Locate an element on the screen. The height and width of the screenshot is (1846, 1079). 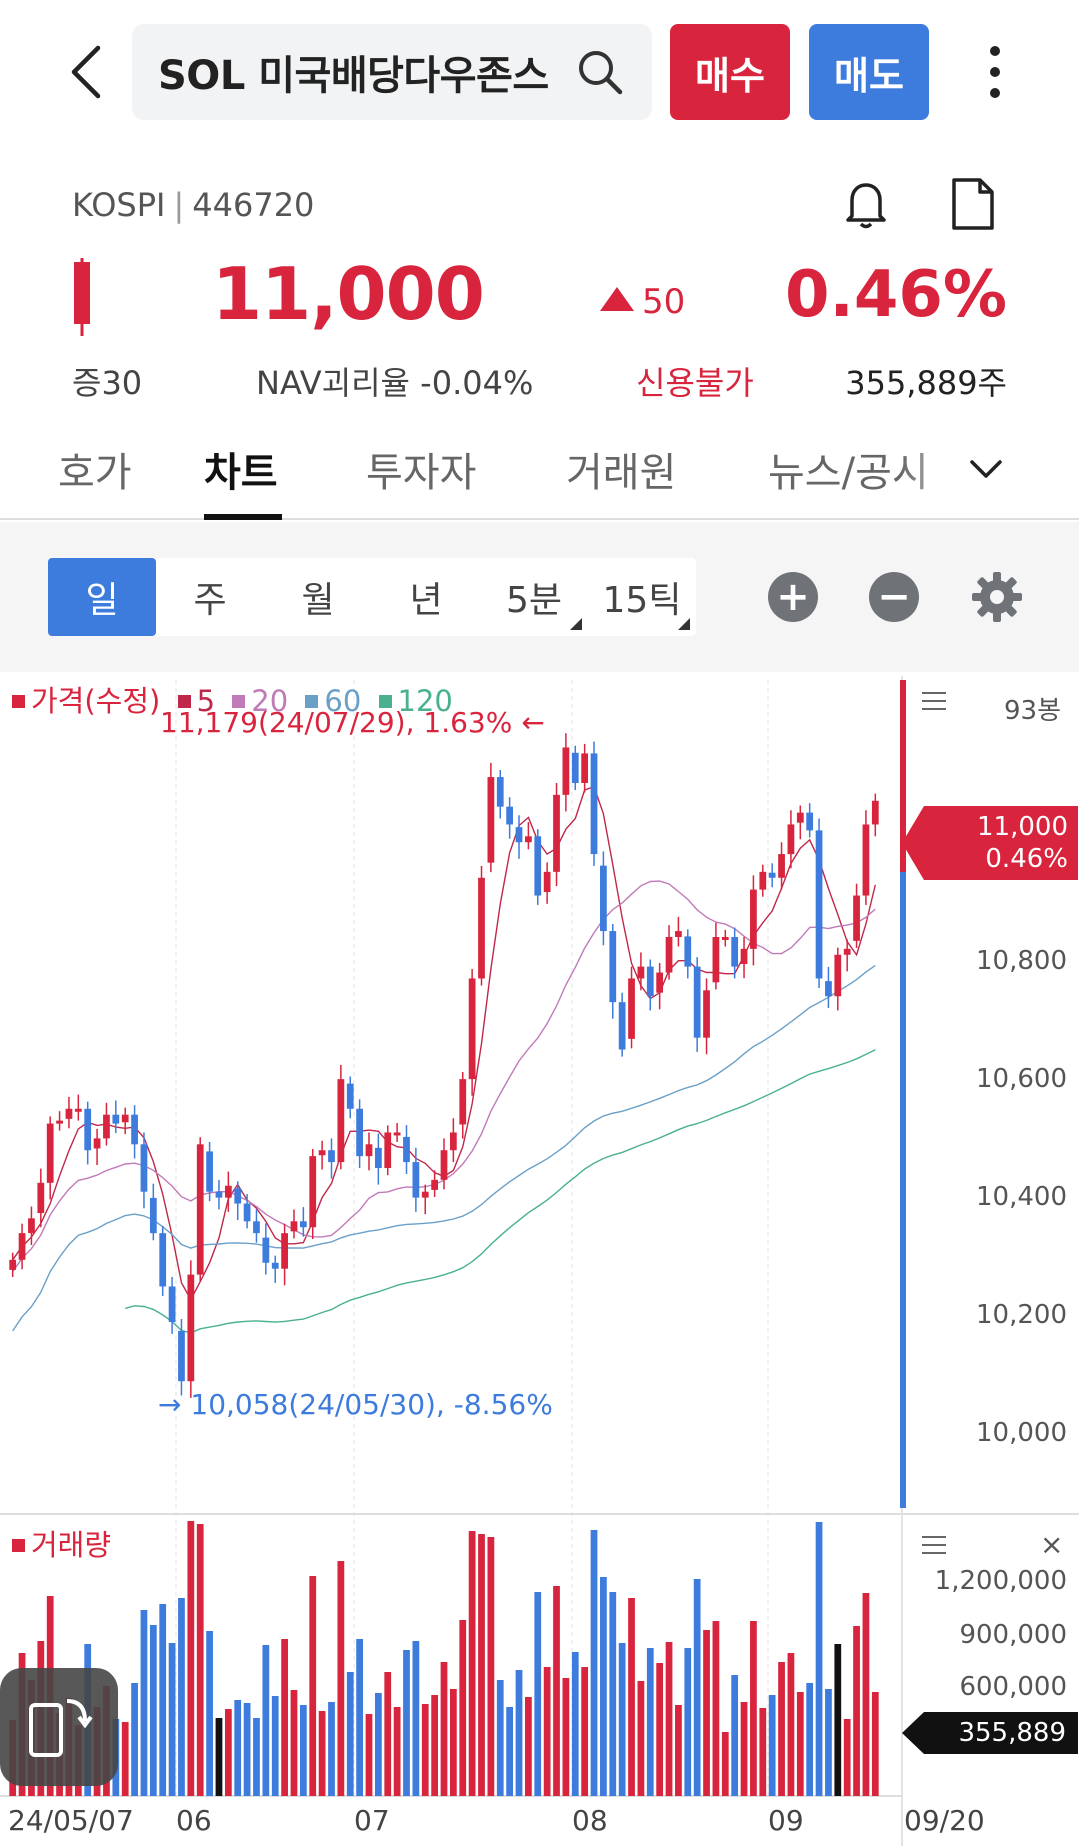
y-tick-label: 10,200 is located at coordinates (1021, 1315).